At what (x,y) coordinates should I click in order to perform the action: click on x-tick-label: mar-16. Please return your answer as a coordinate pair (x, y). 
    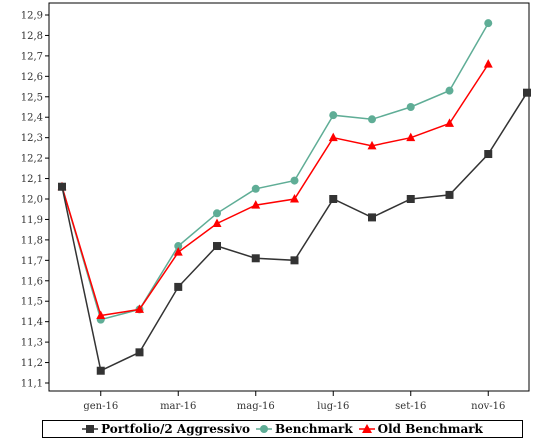
    Looking at the image, I should click on (178, 406).